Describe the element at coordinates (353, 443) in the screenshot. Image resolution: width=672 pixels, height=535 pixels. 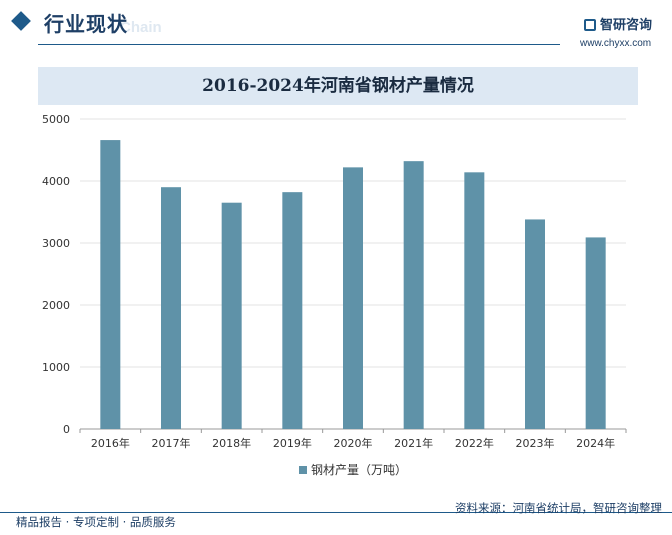
I see `x-tick-label: 2020年` at that location.